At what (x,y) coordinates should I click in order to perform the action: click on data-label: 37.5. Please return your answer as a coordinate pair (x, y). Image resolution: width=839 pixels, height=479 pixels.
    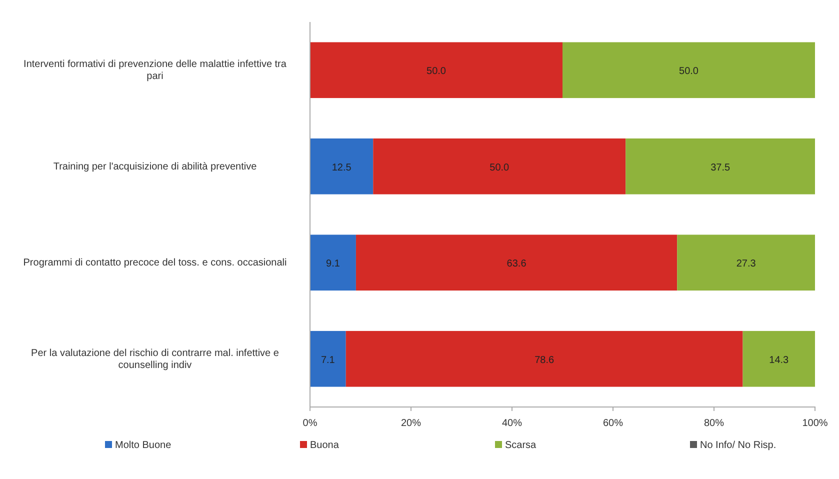
    Looking at the image, I should click on (720, 168).